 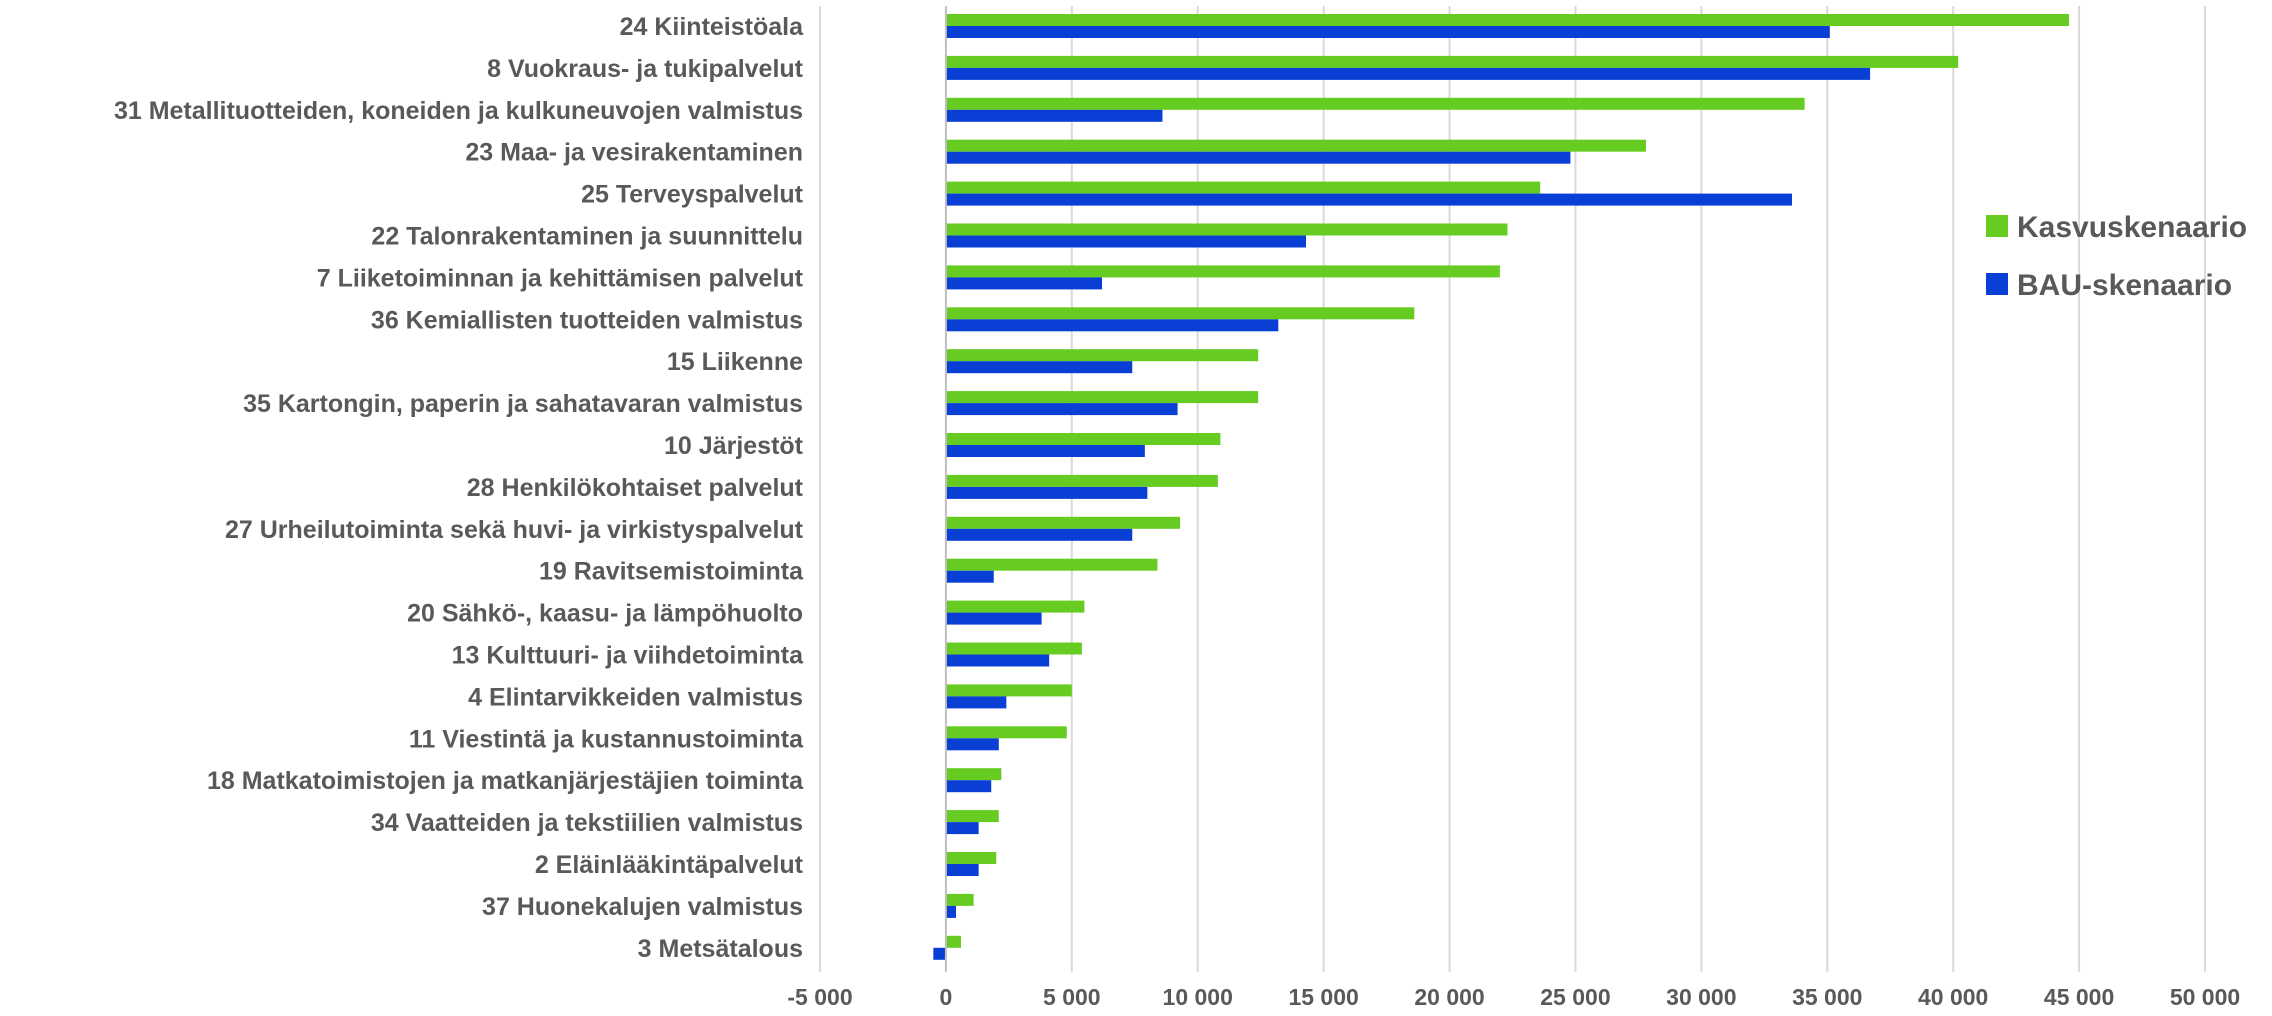 What do you see at coordinates (2079, 997) in the screenshot?
I see `x-tick-label-45000: 45 000` at bounding box center [2079, 997].